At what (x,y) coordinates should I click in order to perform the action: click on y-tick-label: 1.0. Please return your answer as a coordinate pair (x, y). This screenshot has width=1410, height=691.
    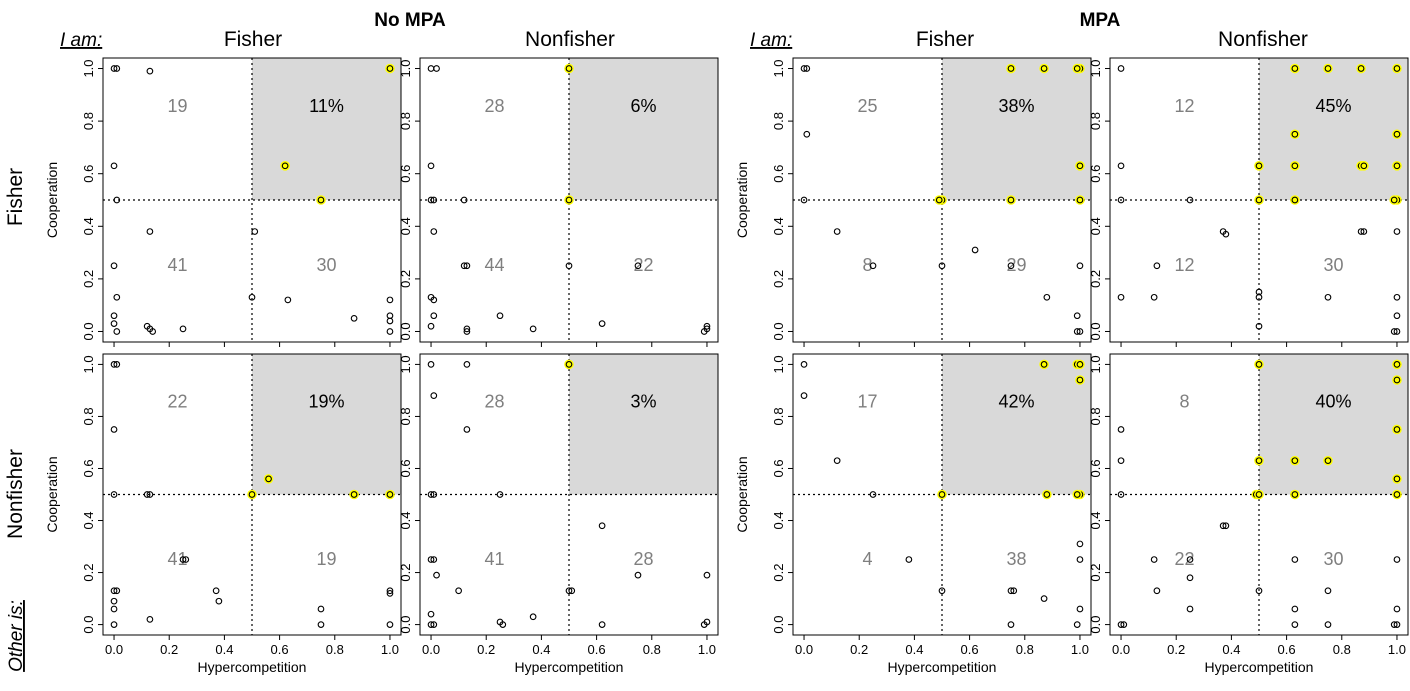
    Looking at the image, I should click on (88, 68).